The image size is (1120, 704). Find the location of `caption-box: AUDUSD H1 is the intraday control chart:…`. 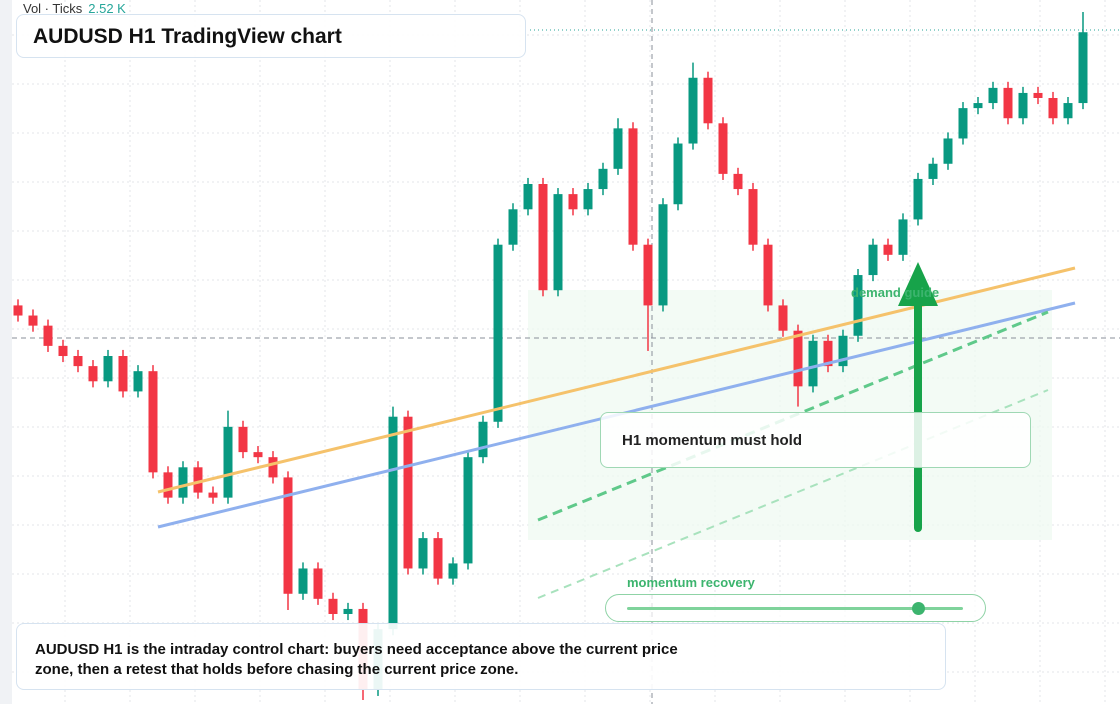

caption-box: AUDUSD H1 is the intraday control chart:… is located at coordinates (481, 656).